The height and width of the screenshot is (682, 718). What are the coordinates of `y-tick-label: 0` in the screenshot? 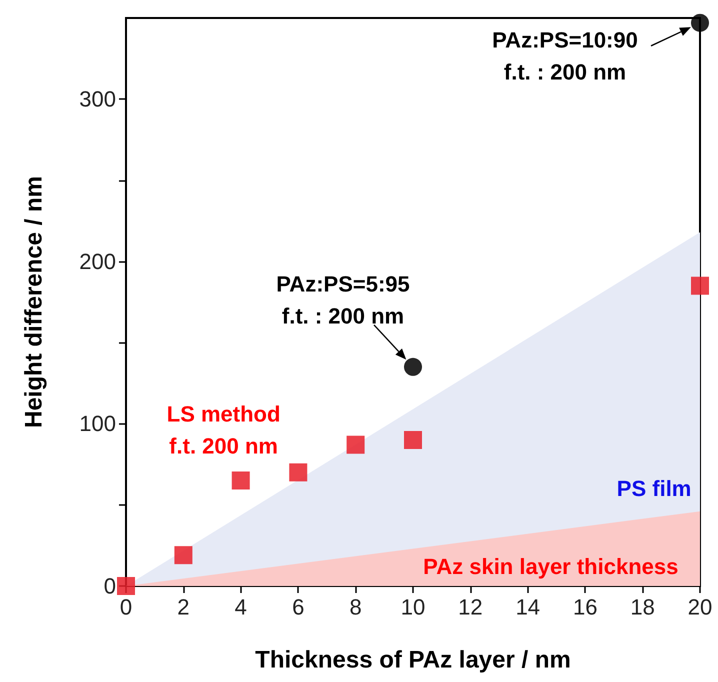 It's located at (110, 586).